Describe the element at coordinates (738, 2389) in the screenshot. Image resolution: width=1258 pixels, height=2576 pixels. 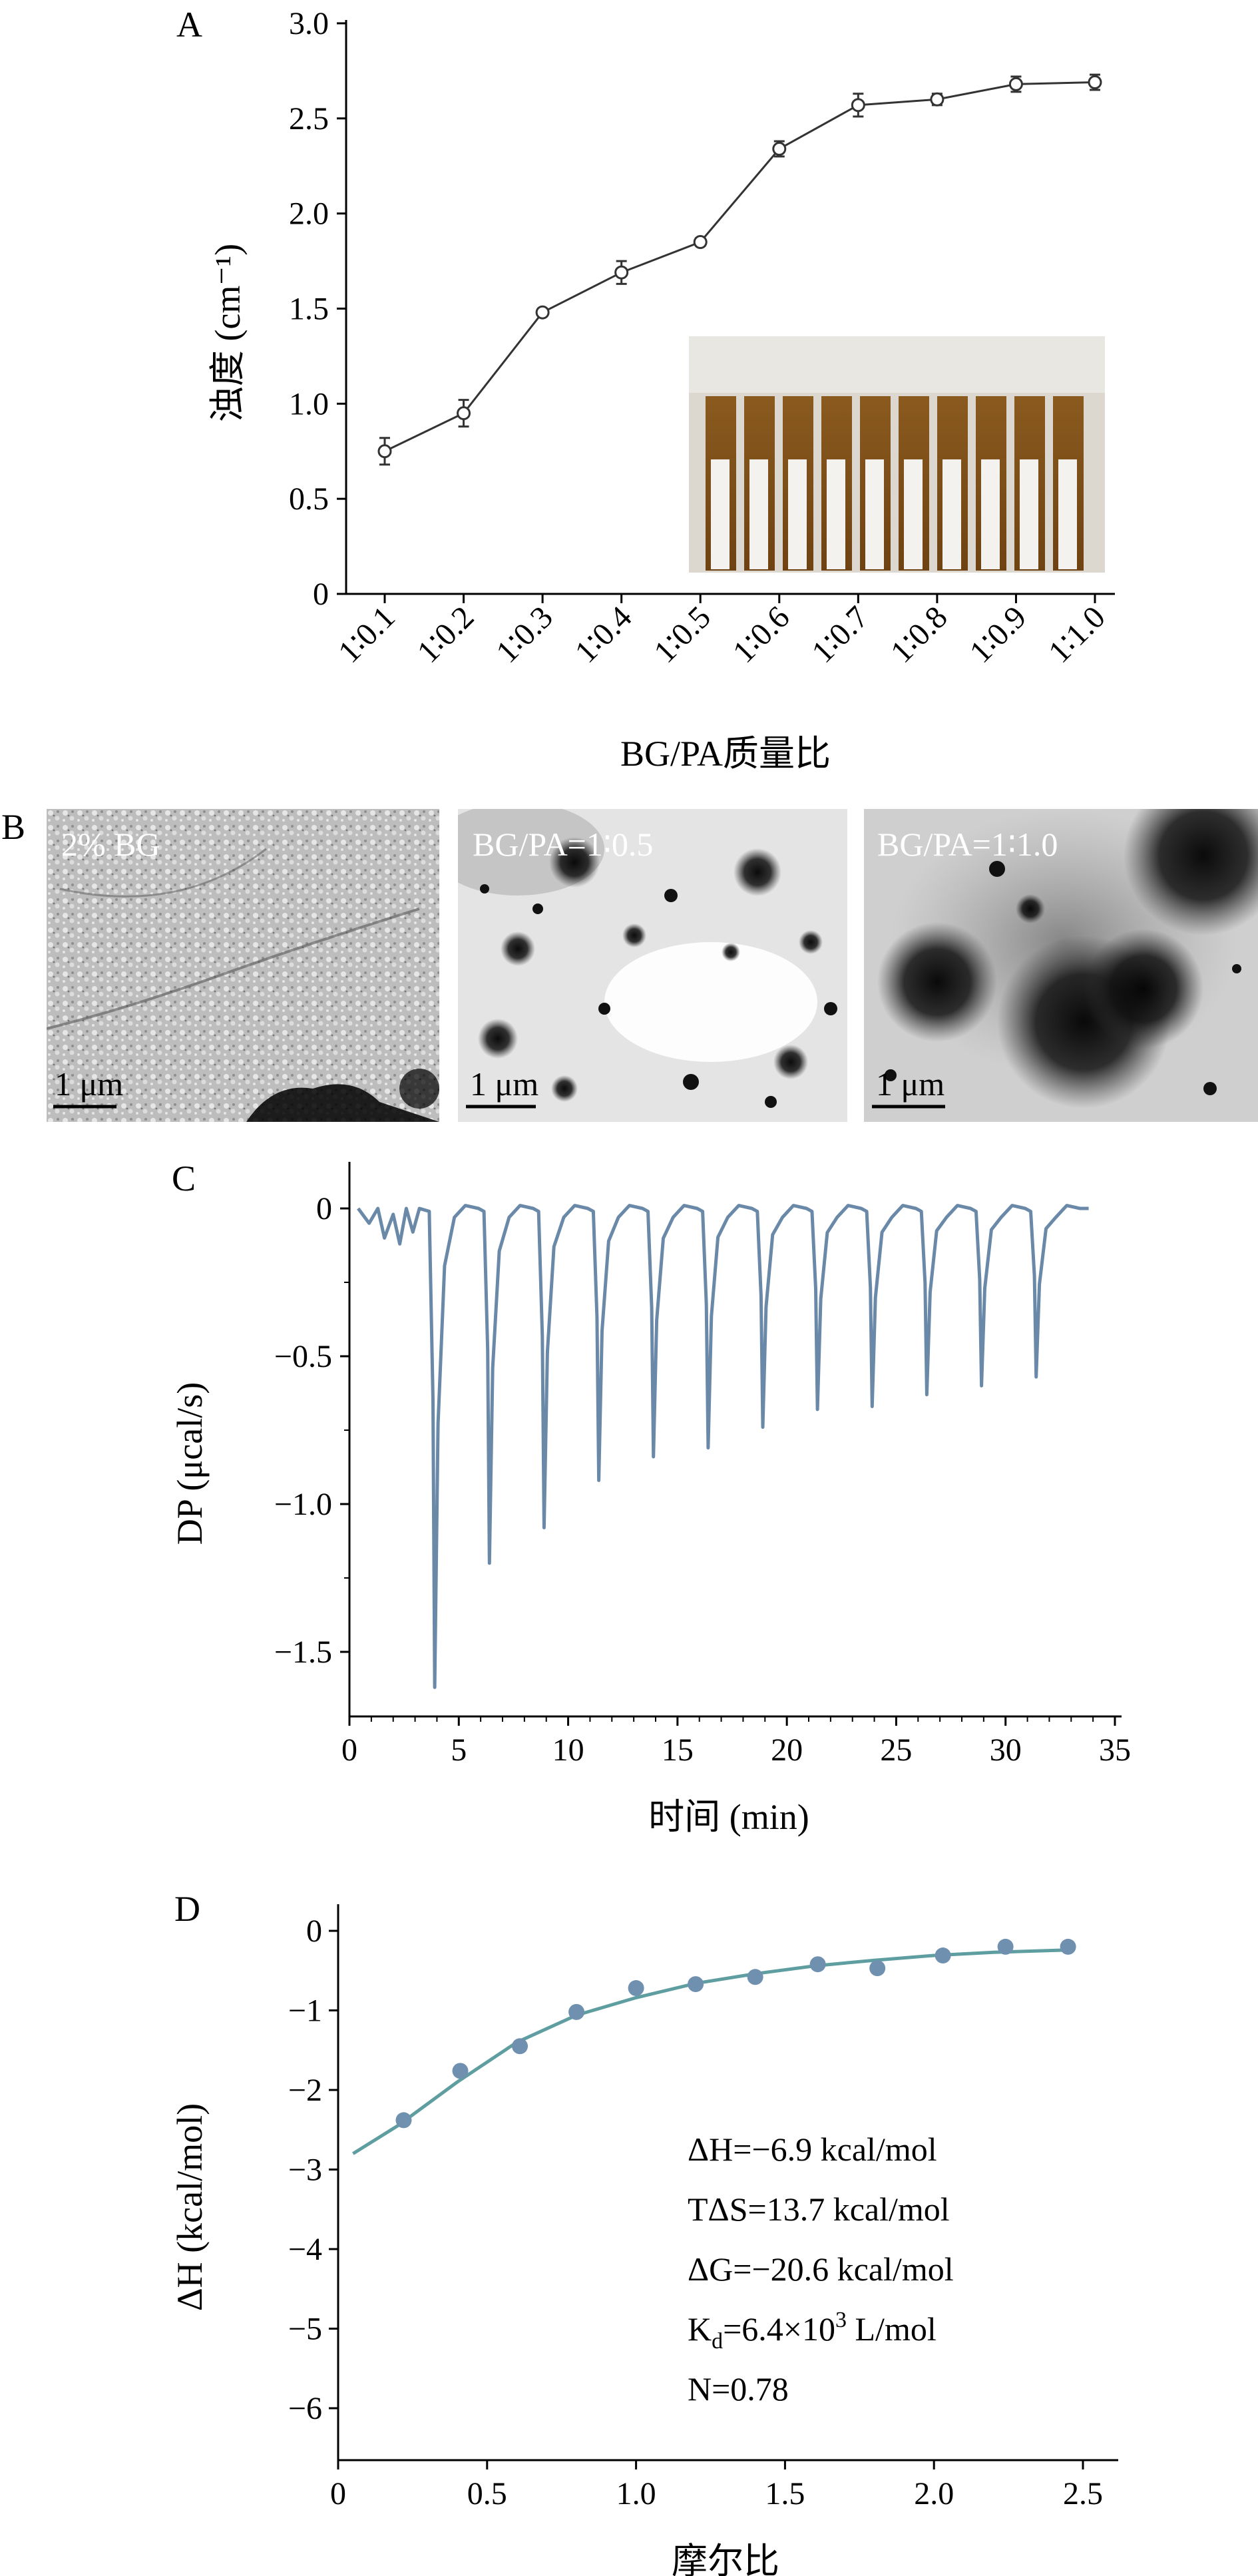
I see `annotation-n: N=0.78` at that location.